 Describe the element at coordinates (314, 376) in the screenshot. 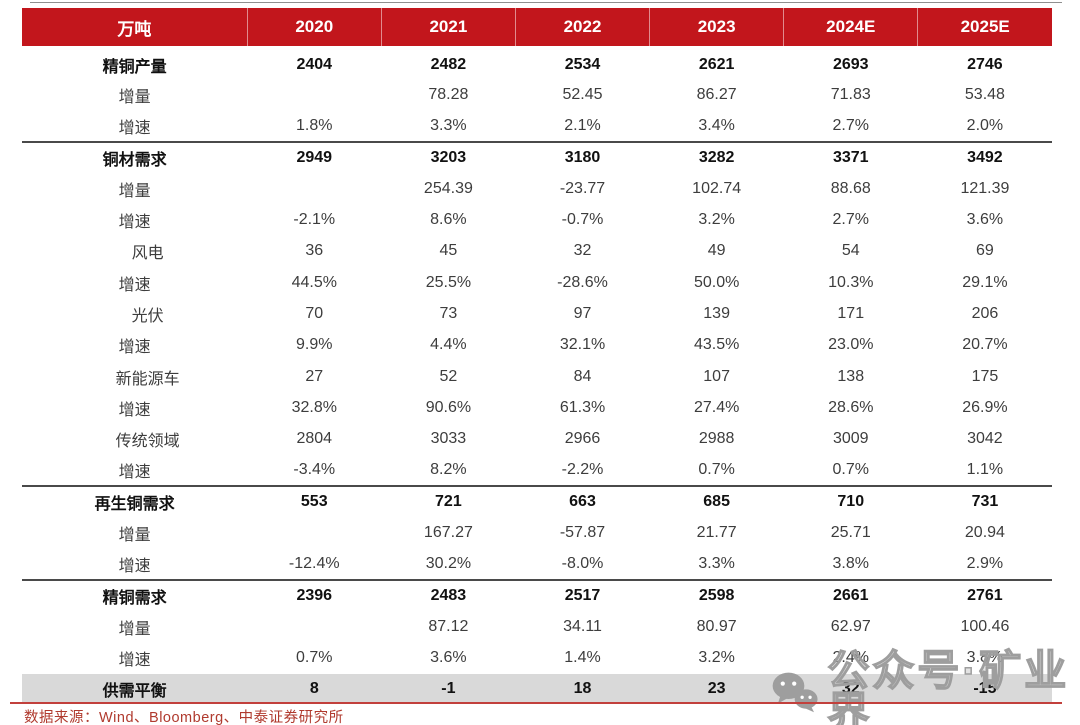

I see `value-cell: 27` at that location.